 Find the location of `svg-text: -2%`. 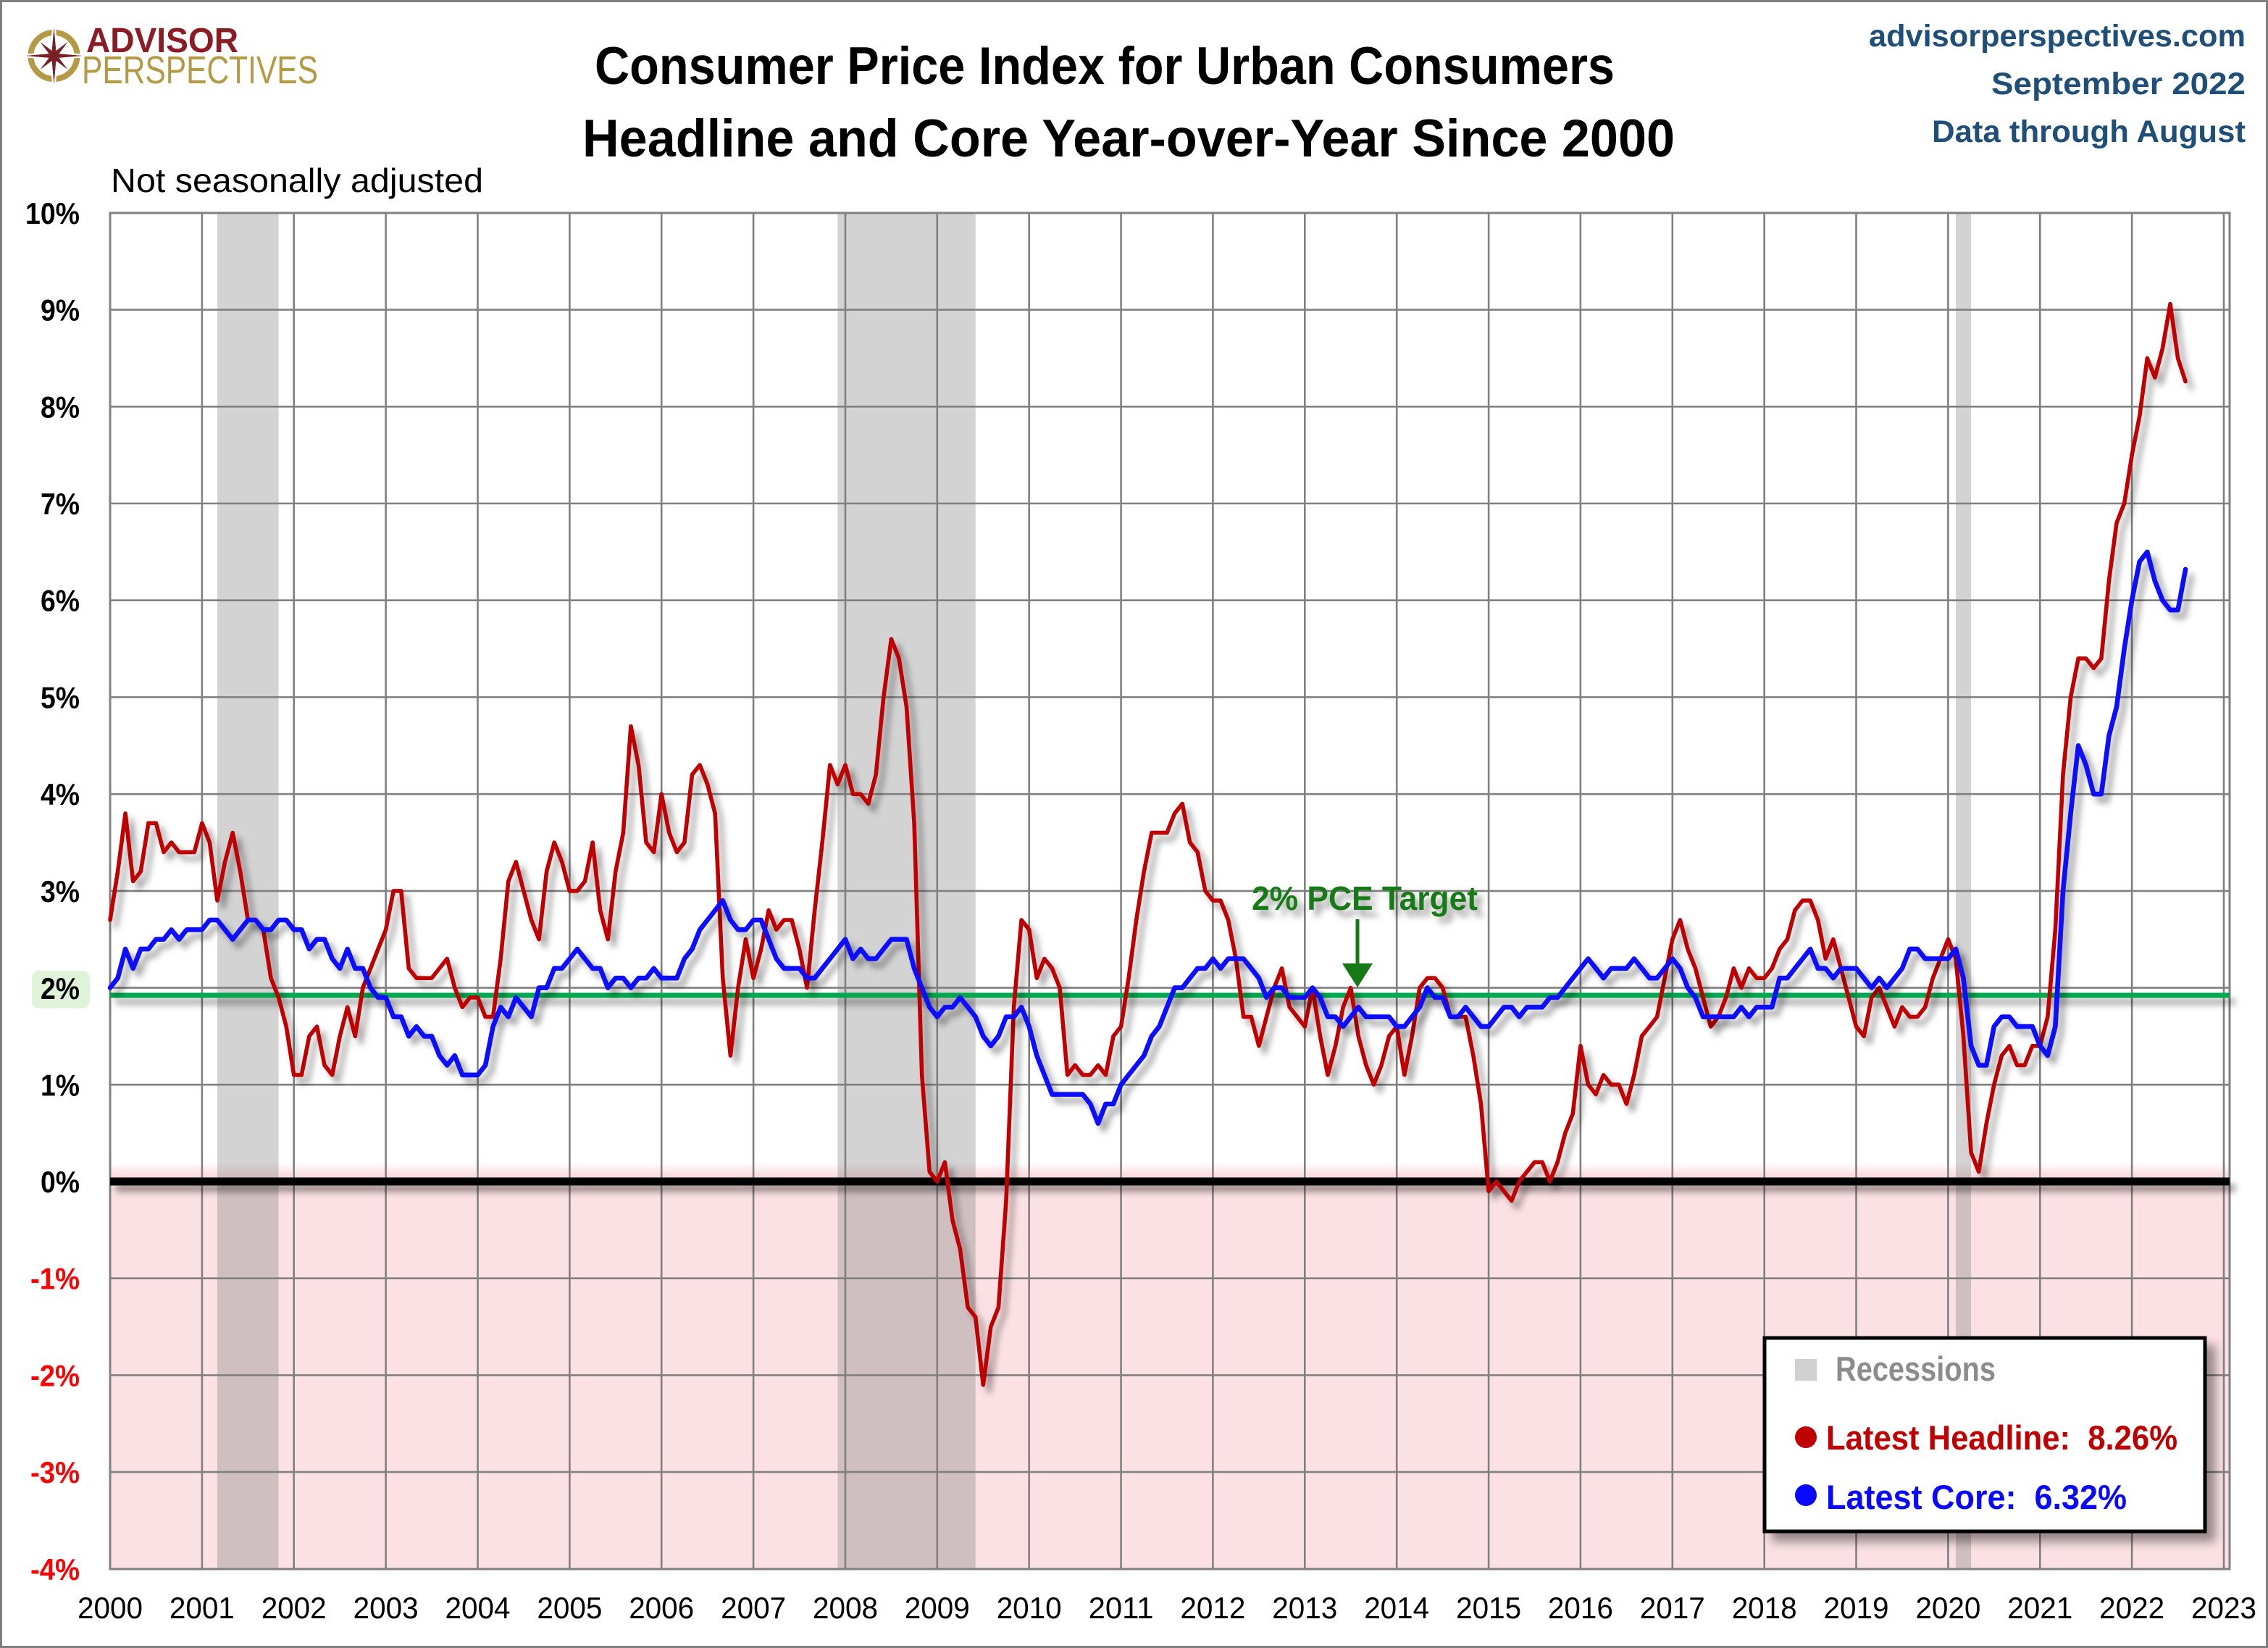

svg-text: -2% is located at coordinates (55, 1375).